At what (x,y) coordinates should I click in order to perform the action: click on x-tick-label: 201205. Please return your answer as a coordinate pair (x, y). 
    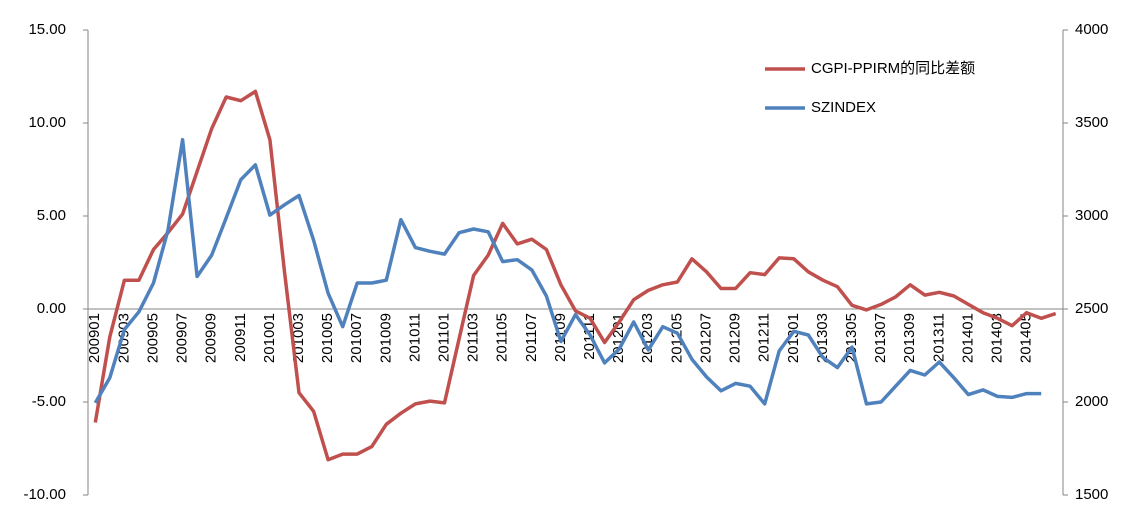
    Looking at the image, I should click on (676, 338).